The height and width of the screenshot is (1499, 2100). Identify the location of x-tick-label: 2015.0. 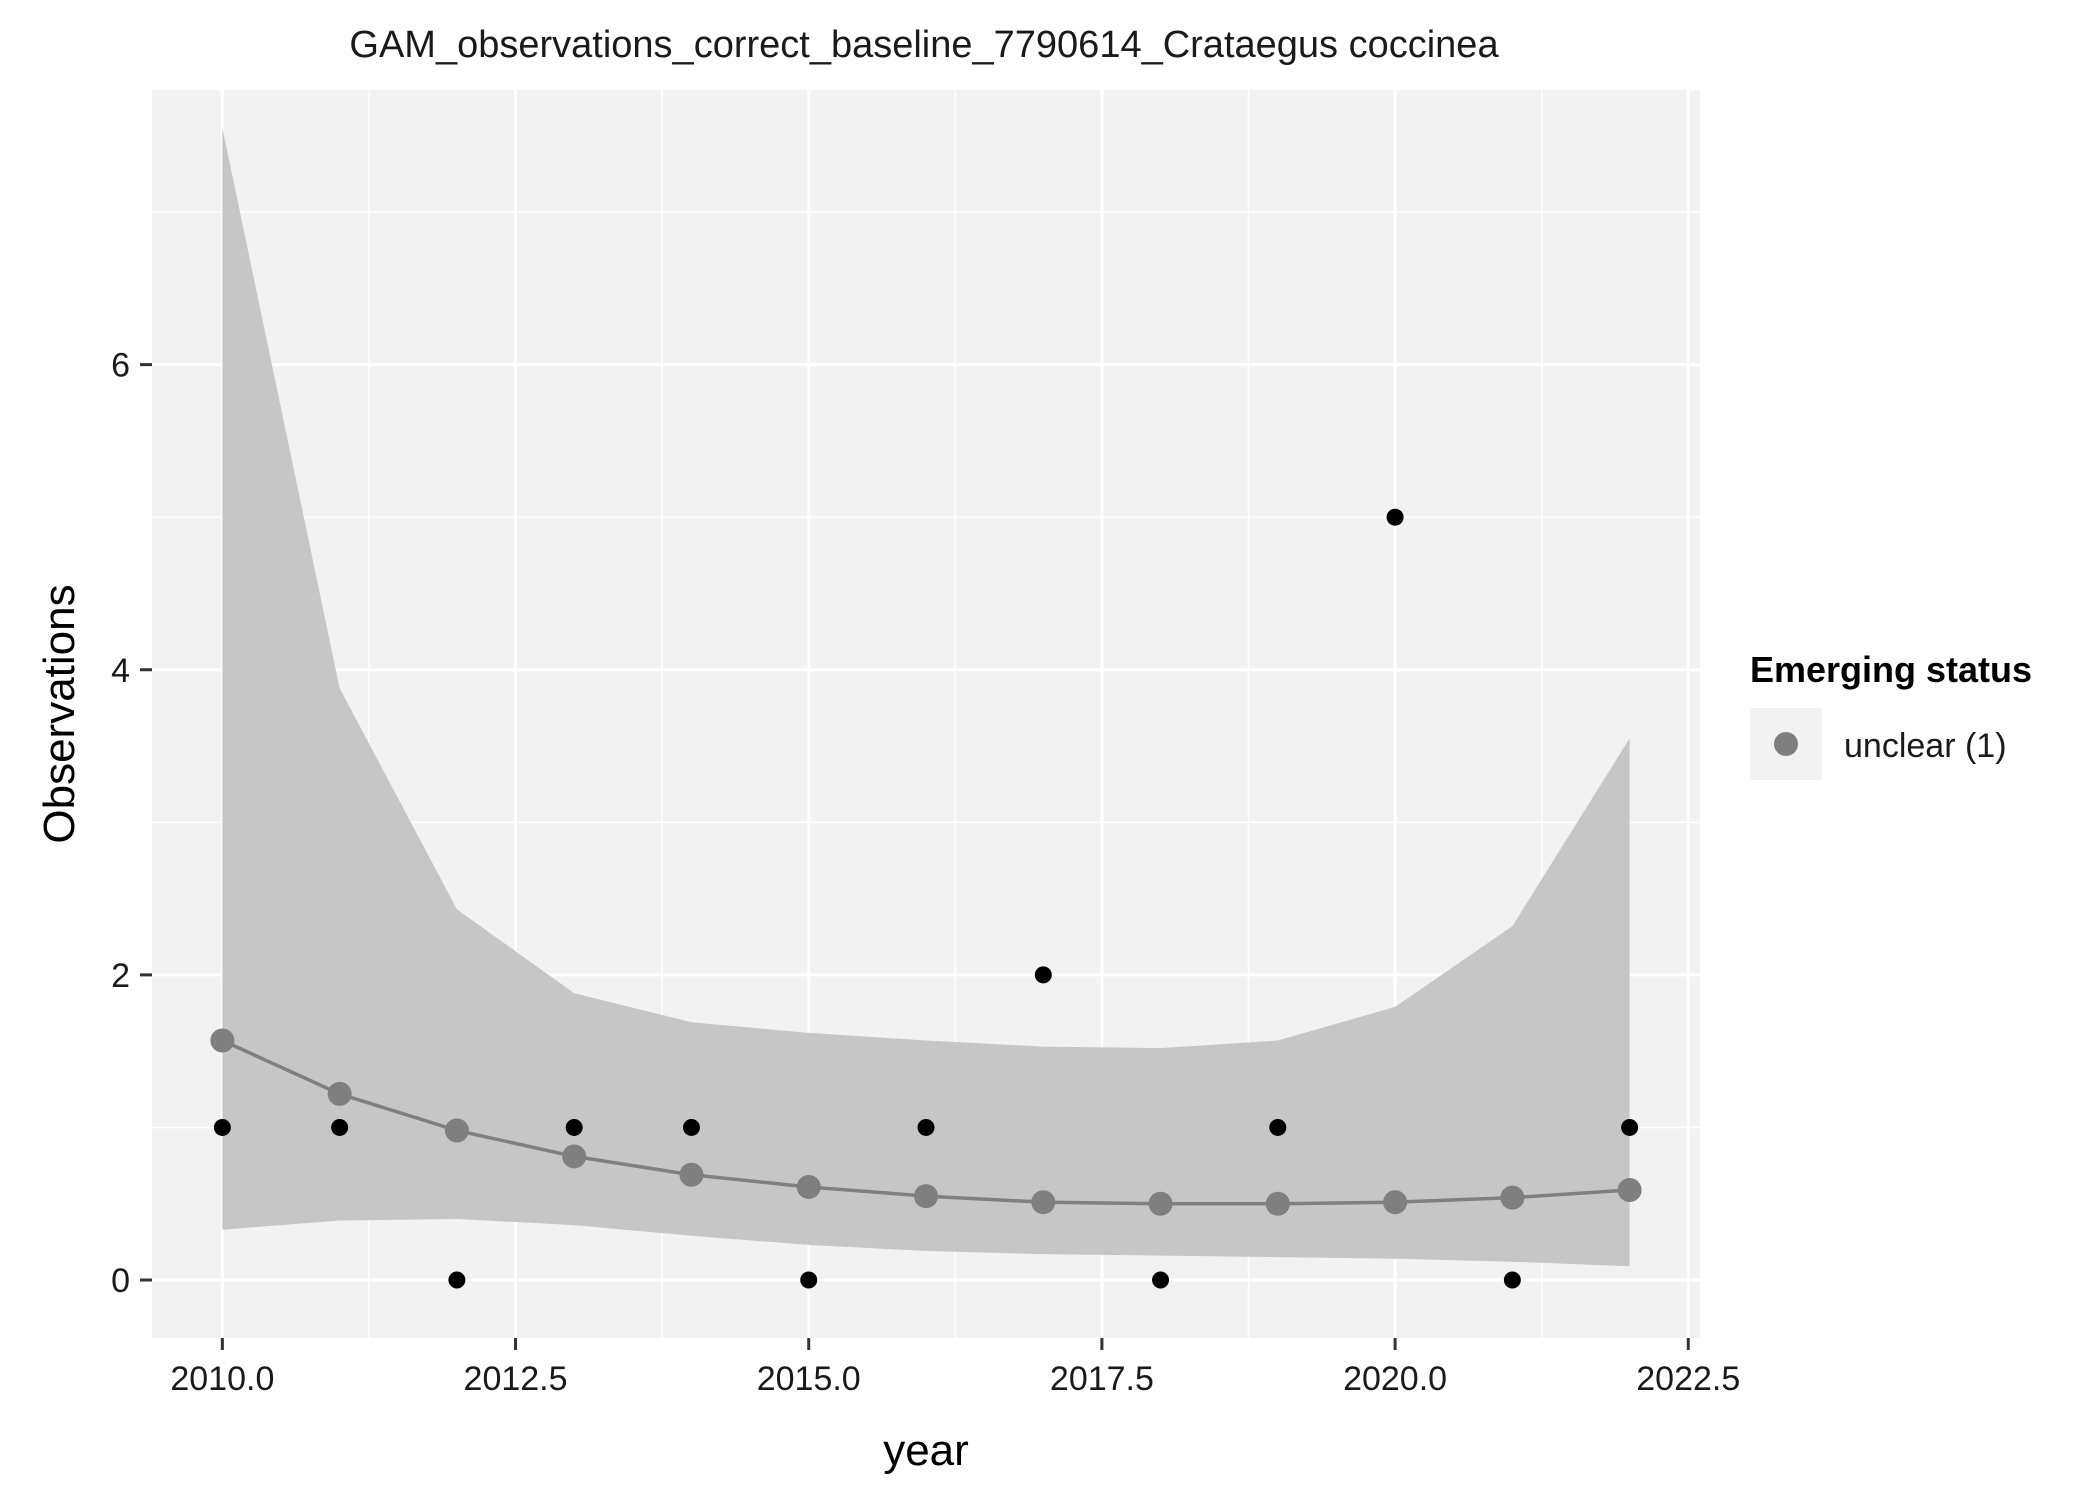
(809, 1379).